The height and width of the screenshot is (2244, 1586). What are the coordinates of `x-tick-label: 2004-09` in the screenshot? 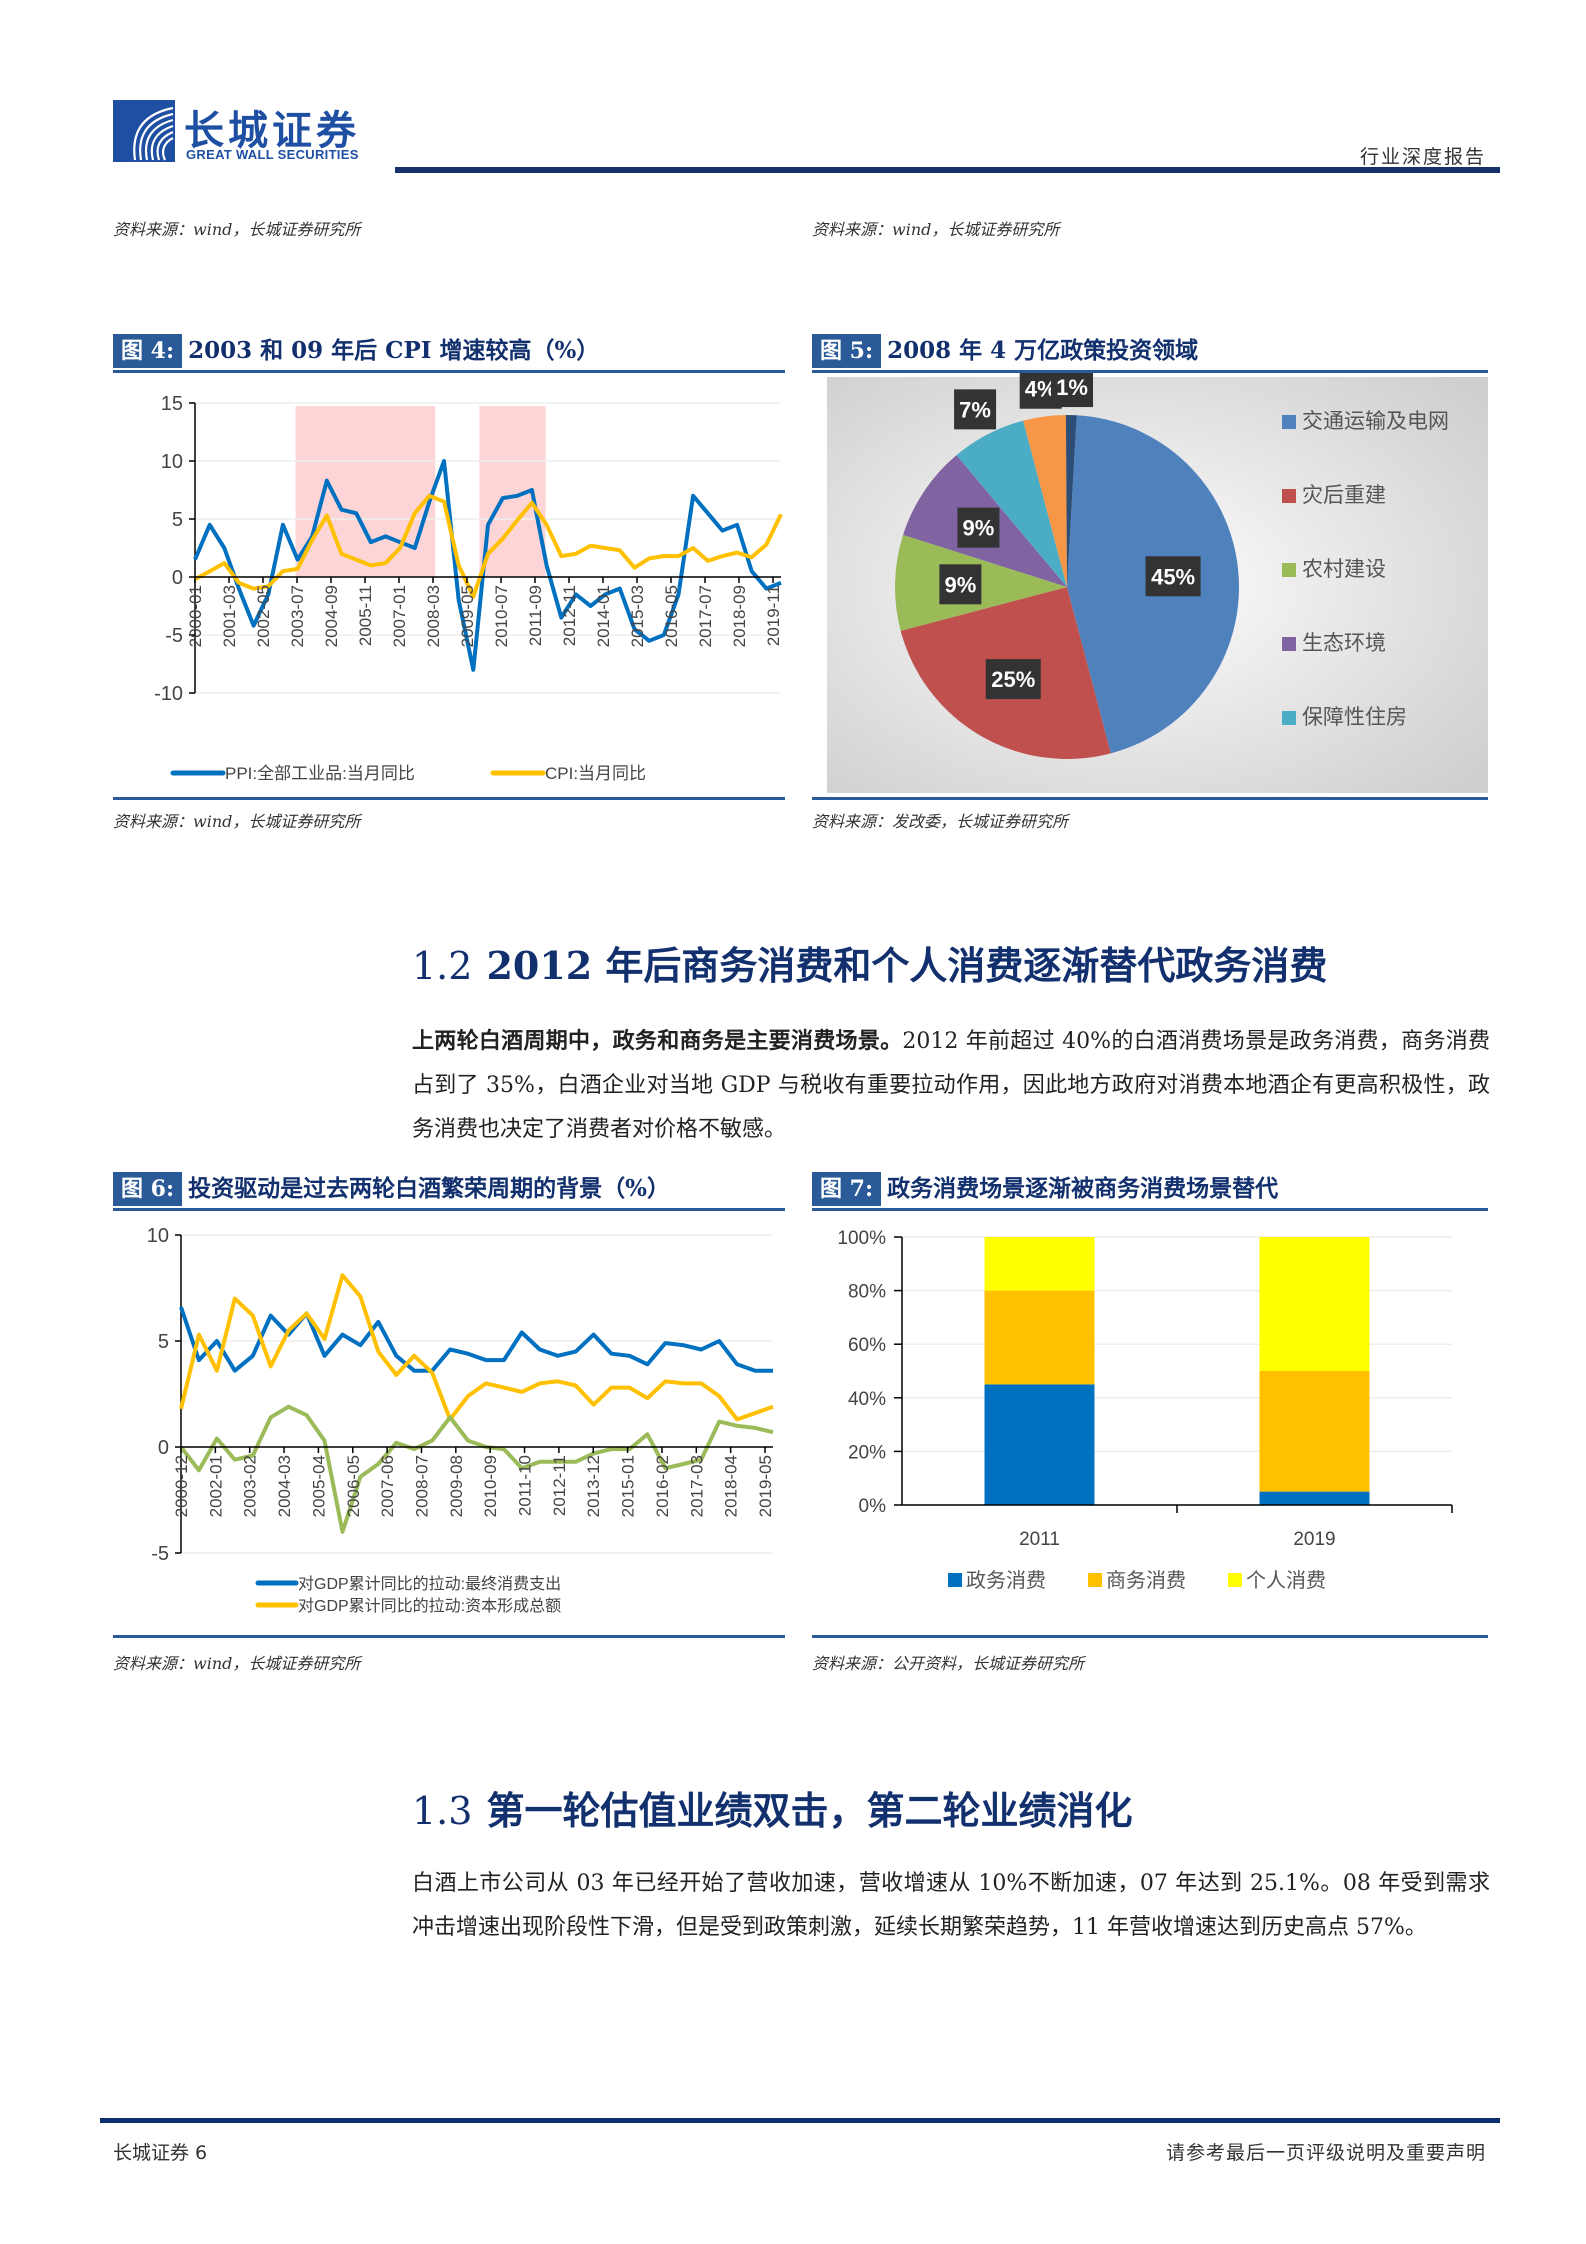 It's located at (331, 616).